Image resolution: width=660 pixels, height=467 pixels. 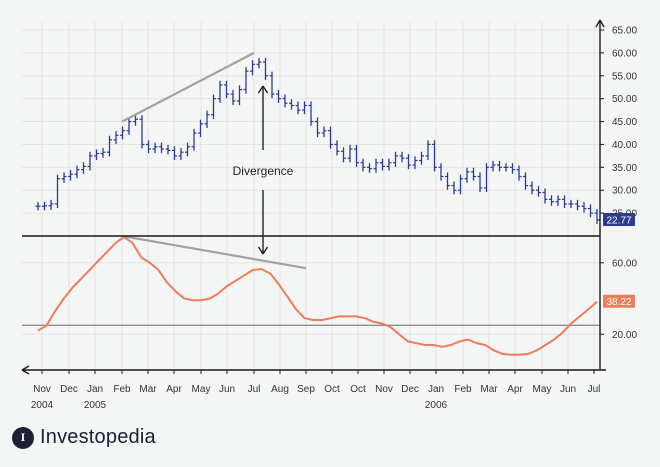 I want to click on price-last-value-badge, so click(x=619, y=219).